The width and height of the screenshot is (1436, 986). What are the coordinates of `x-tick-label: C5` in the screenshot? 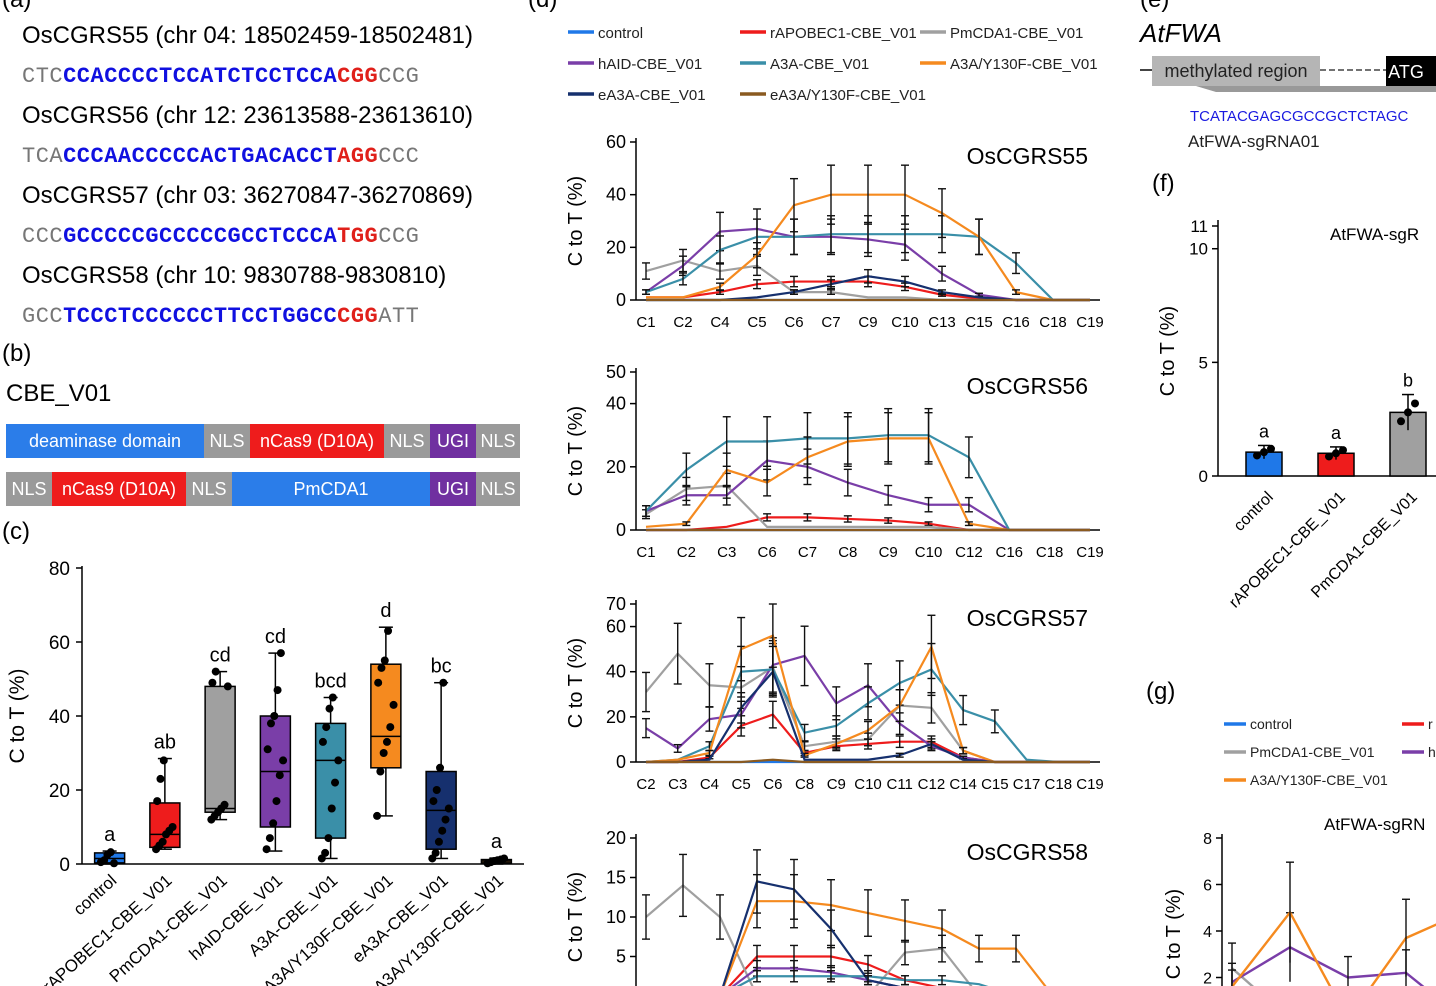 It's located at (756, 322).